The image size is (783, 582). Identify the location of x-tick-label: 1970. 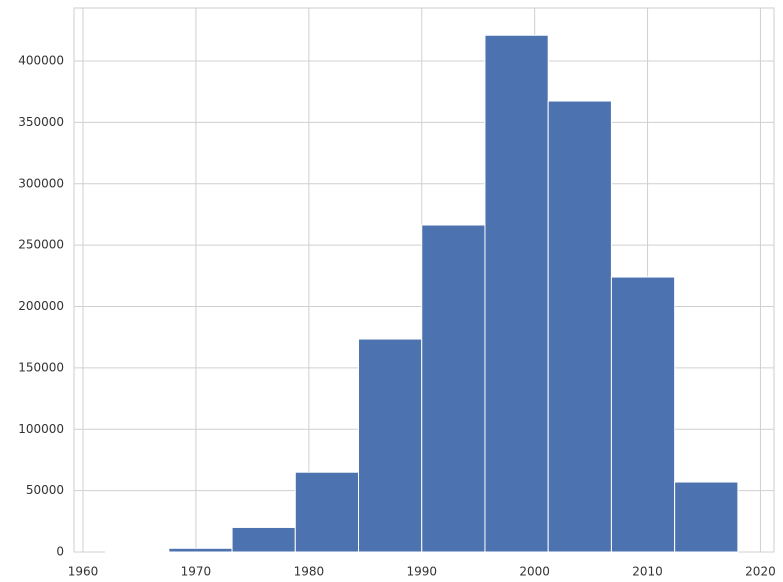
(196, 572).